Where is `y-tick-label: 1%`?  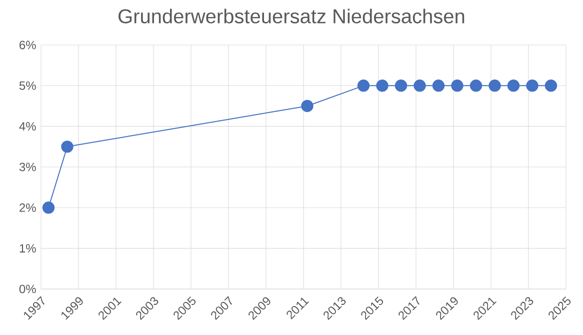
y-tick-label: 1% is located at coordinates (28, 248).